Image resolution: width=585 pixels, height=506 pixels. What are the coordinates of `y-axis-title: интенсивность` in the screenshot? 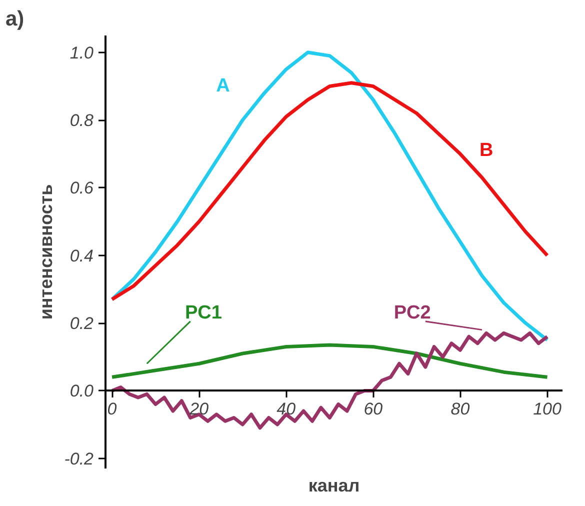 It's located at (46, 252).